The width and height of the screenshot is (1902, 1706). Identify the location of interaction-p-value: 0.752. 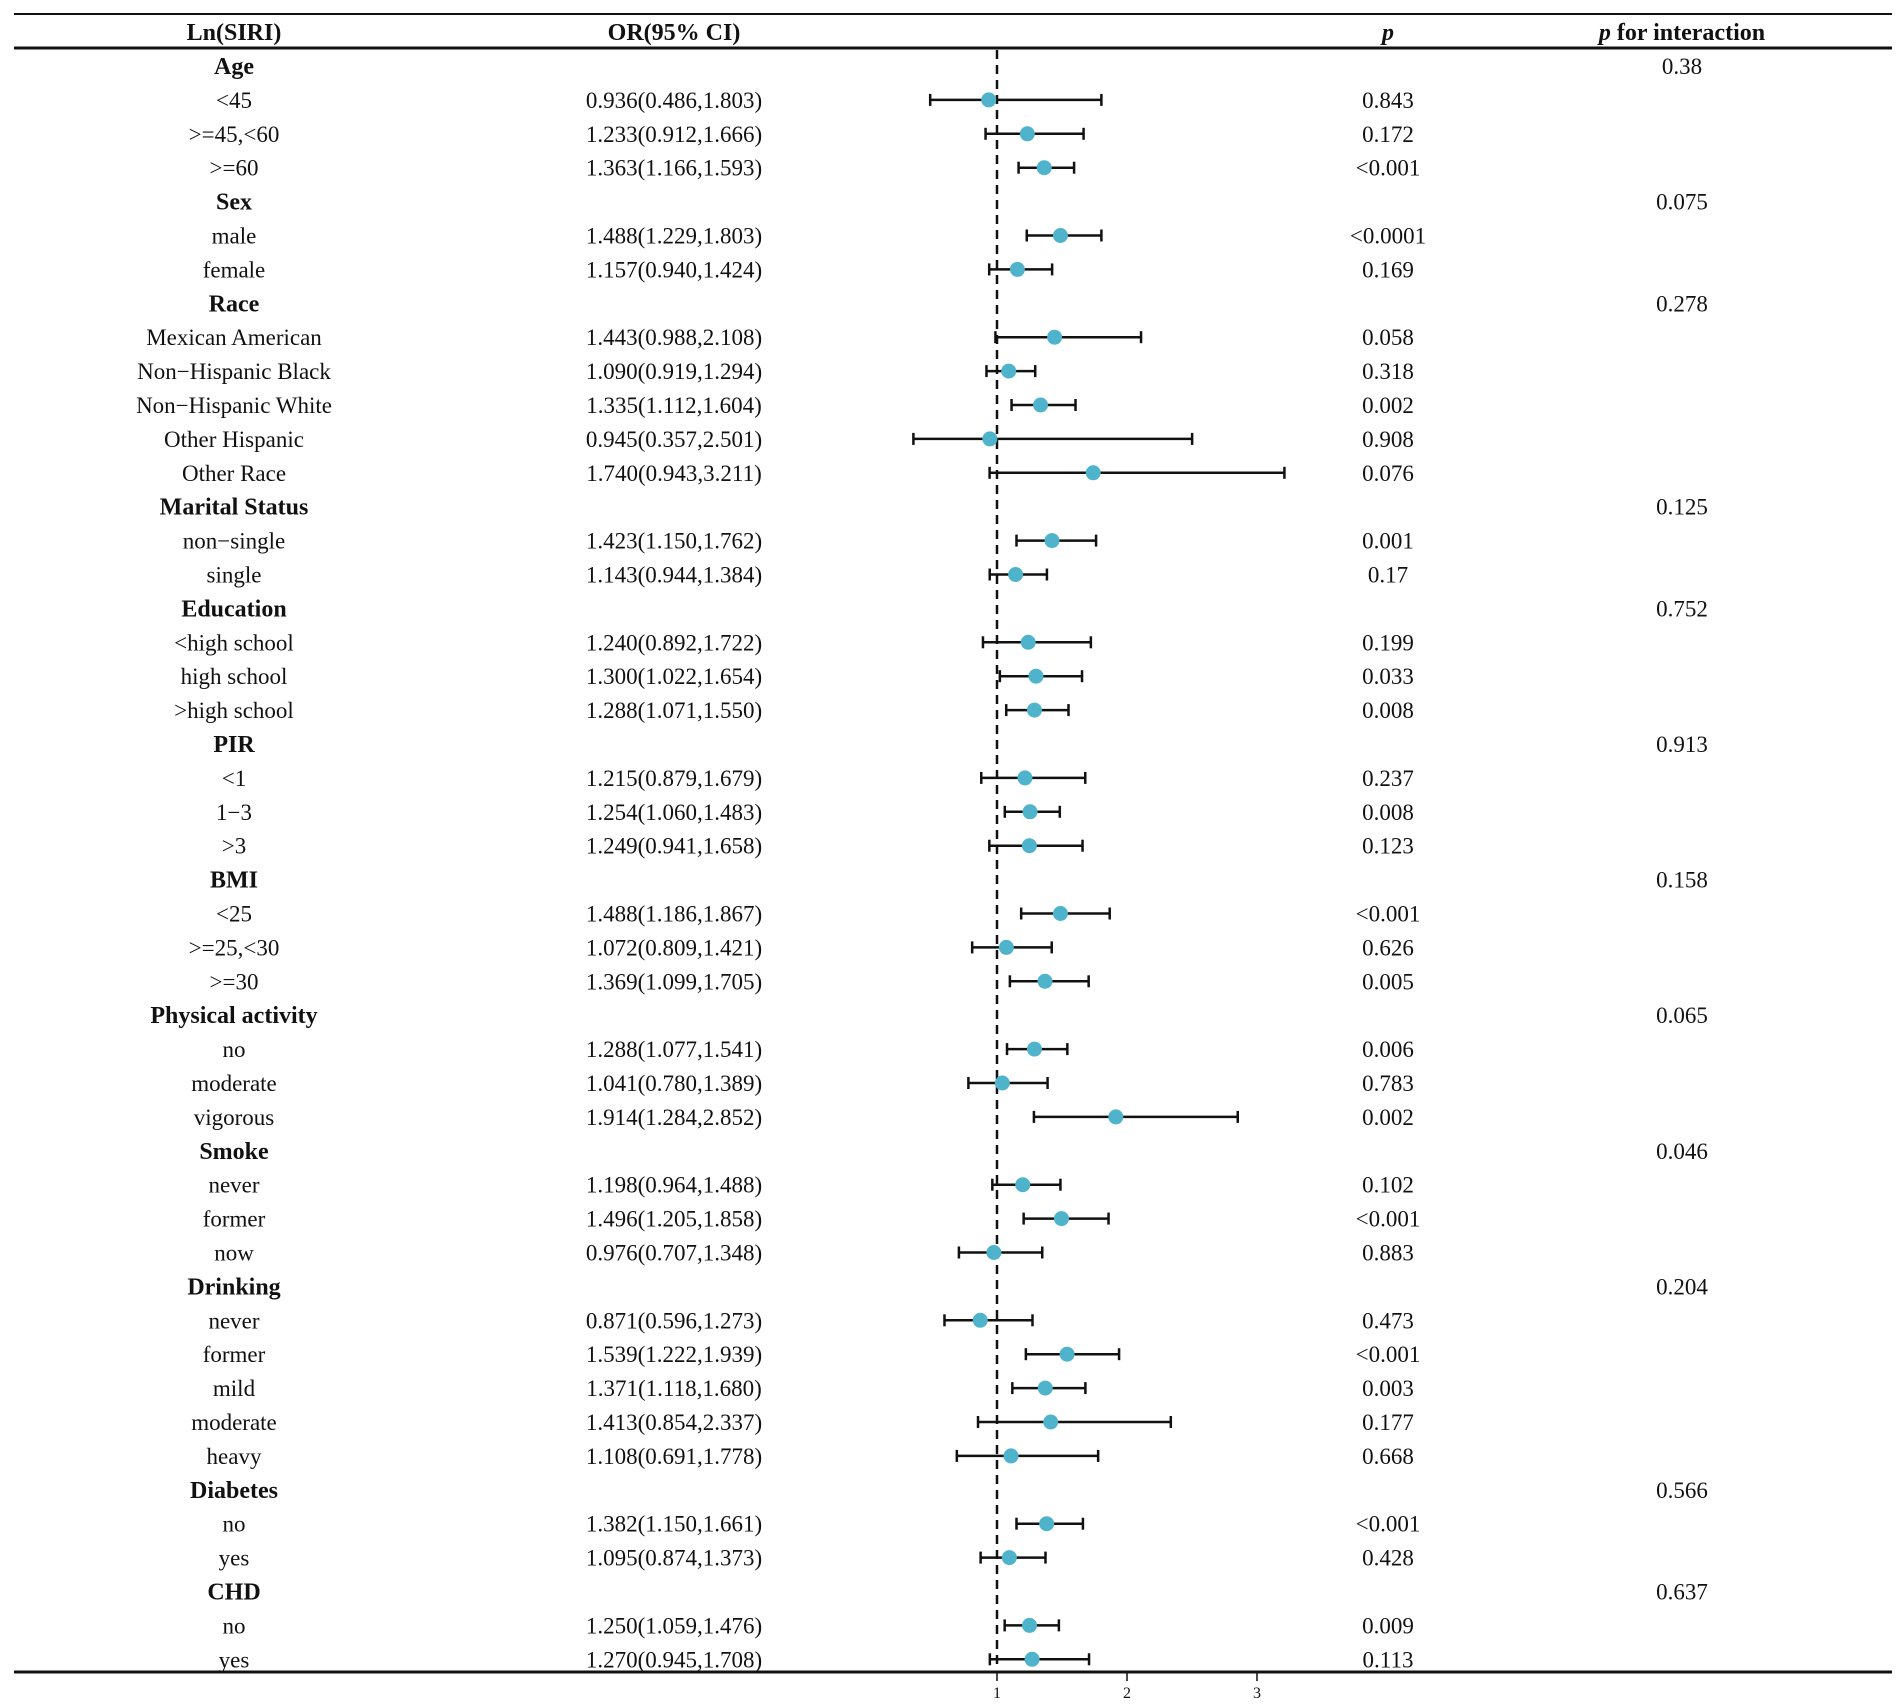
(1682, 608).